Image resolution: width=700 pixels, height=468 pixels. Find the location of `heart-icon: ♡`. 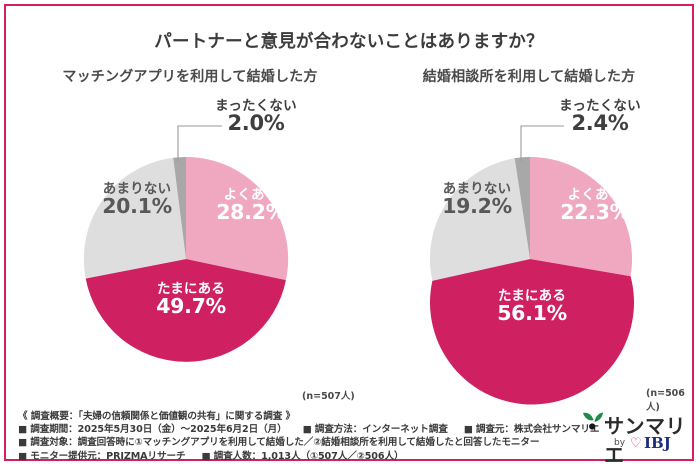

heart-icon: ♡ is located at coordinates (636, 443).